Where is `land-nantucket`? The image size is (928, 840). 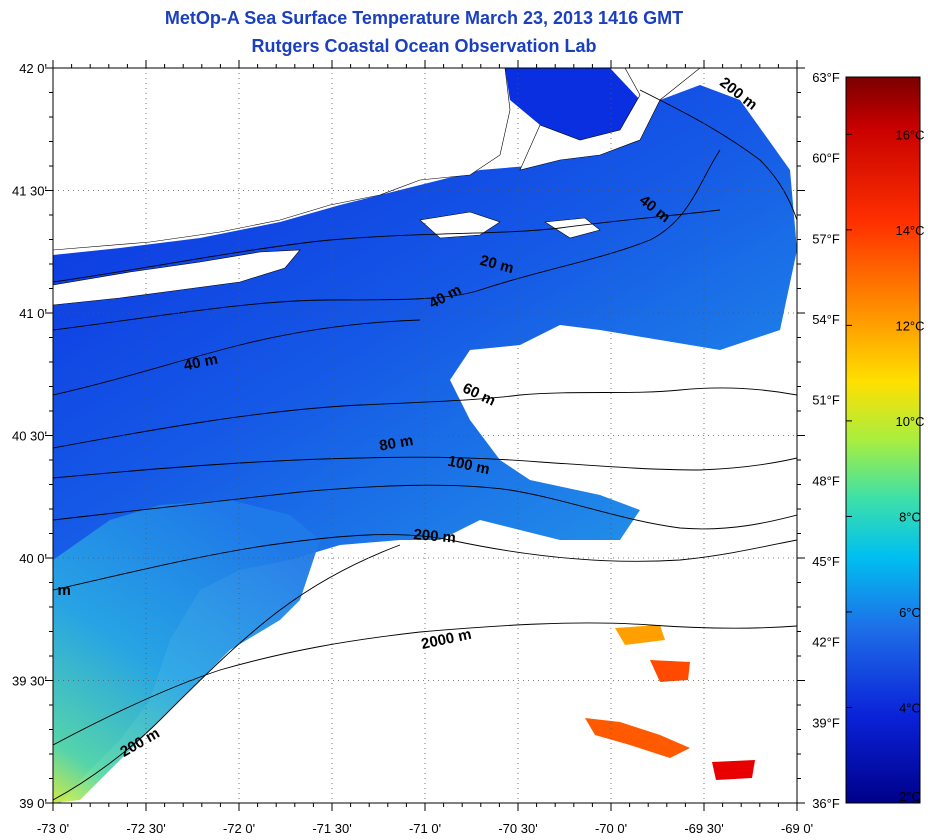
land-nantucket is located at coordinates (572, 228).